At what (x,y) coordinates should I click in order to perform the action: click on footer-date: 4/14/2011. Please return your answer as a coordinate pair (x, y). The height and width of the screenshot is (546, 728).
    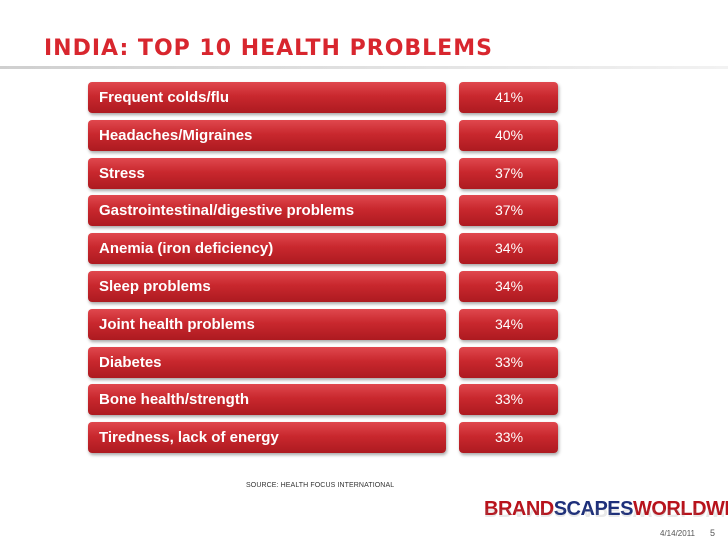
    Looking at the image, I should click on (677, 533).